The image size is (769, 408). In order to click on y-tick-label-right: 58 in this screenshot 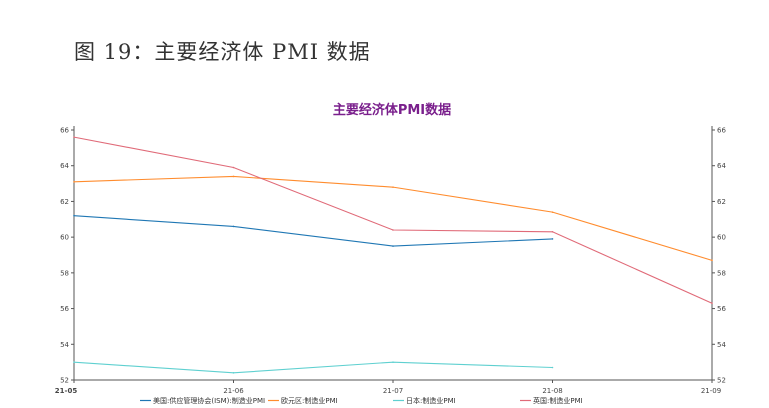, I will do `click(721, 273)`.